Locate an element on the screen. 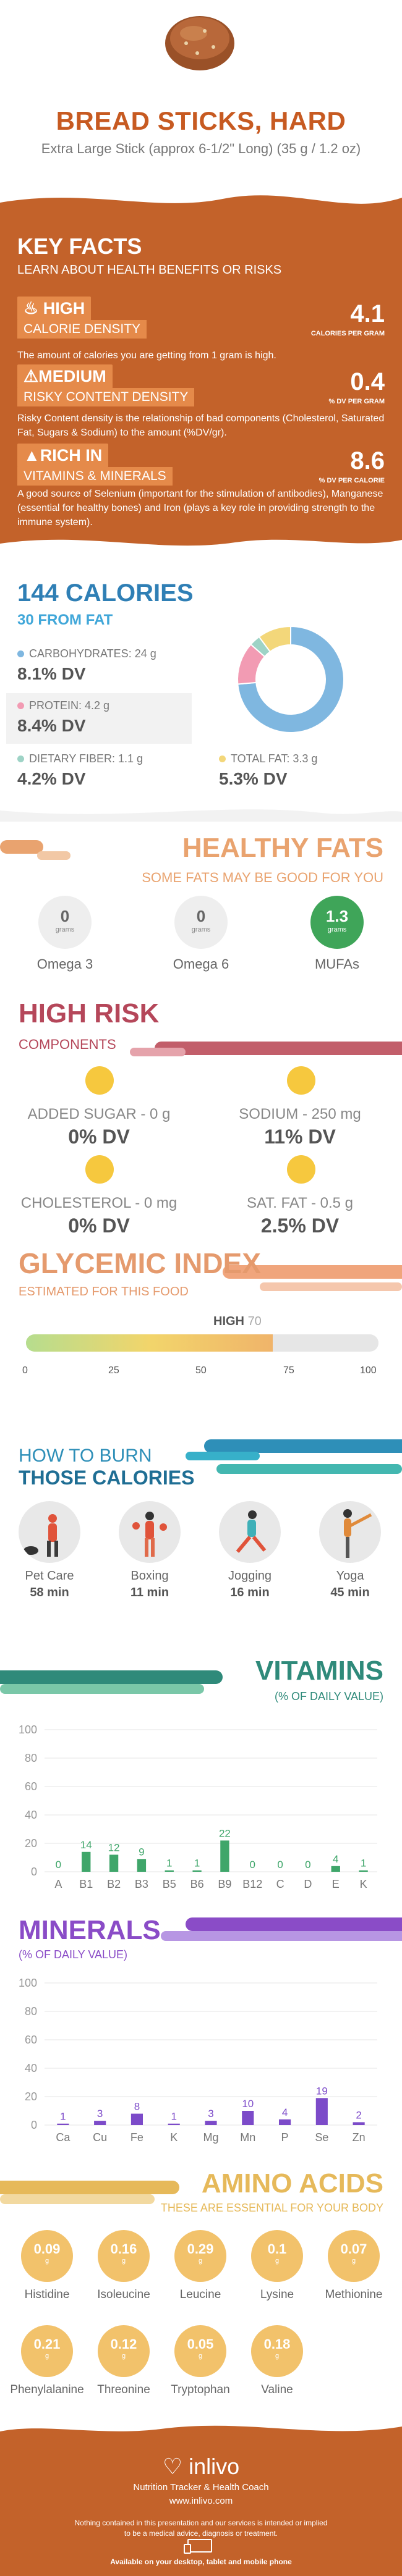  bar-b6 is located at coordinates (197, 1871).